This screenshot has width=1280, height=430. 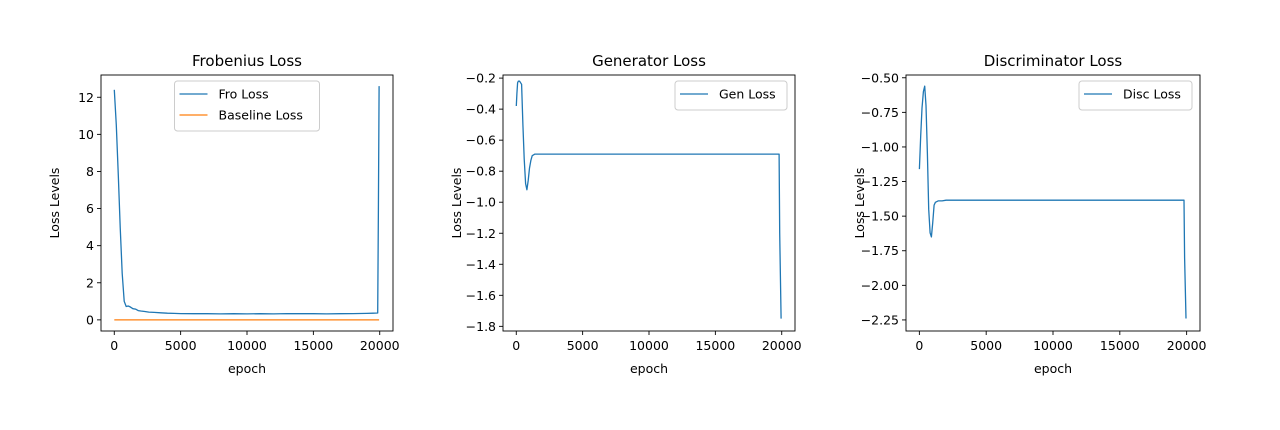 What do you see at coordinates (1152, 94) in the screenshot?
I see `legend-label: Disc Loss` at bounding box center [1152, 94].